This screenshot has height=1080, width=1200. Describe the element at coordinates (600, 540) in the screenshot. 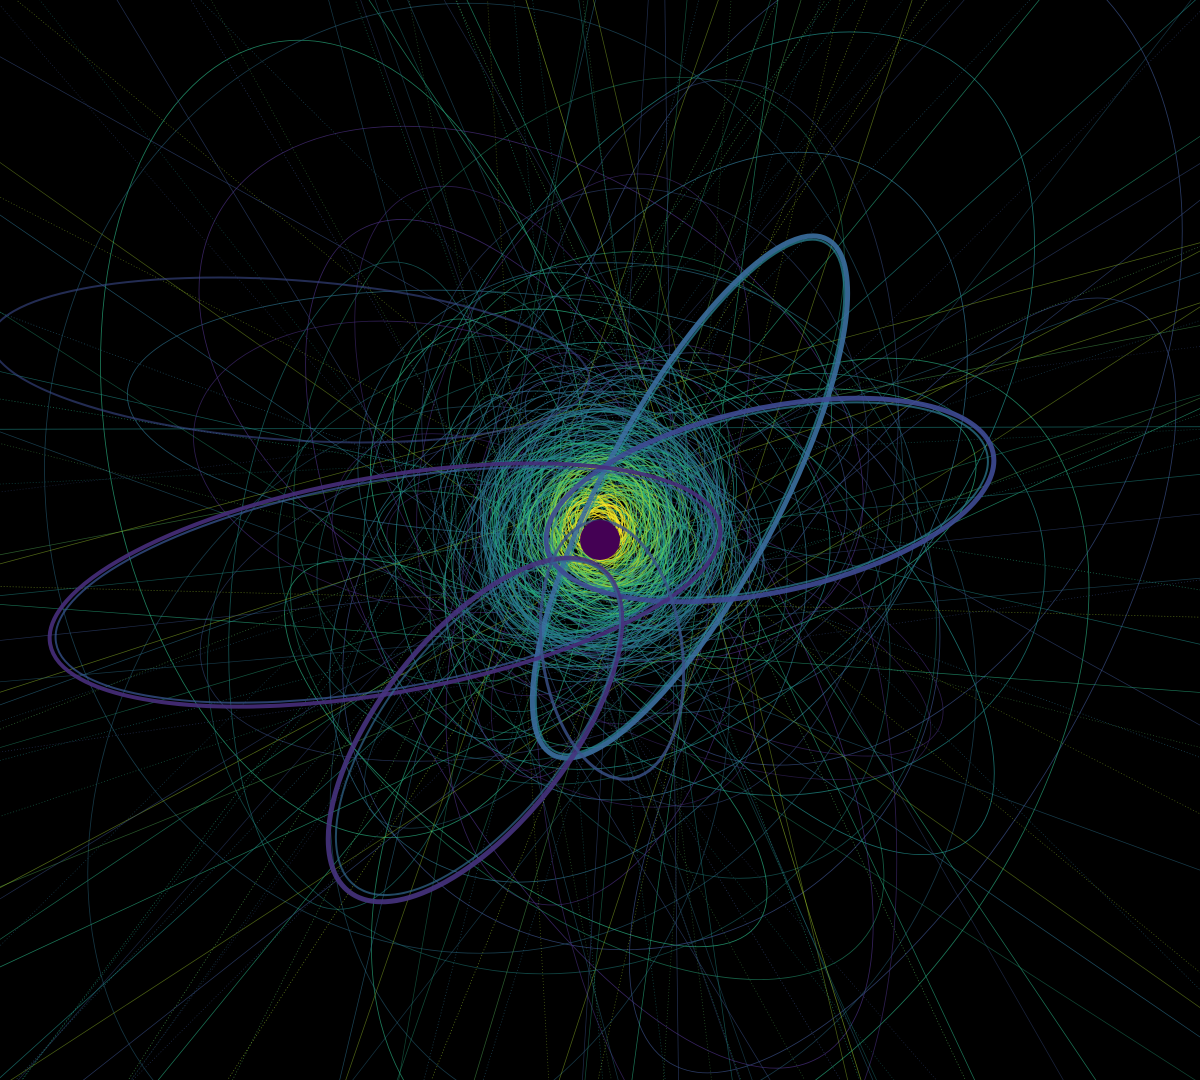

I see `central-body` at that location.